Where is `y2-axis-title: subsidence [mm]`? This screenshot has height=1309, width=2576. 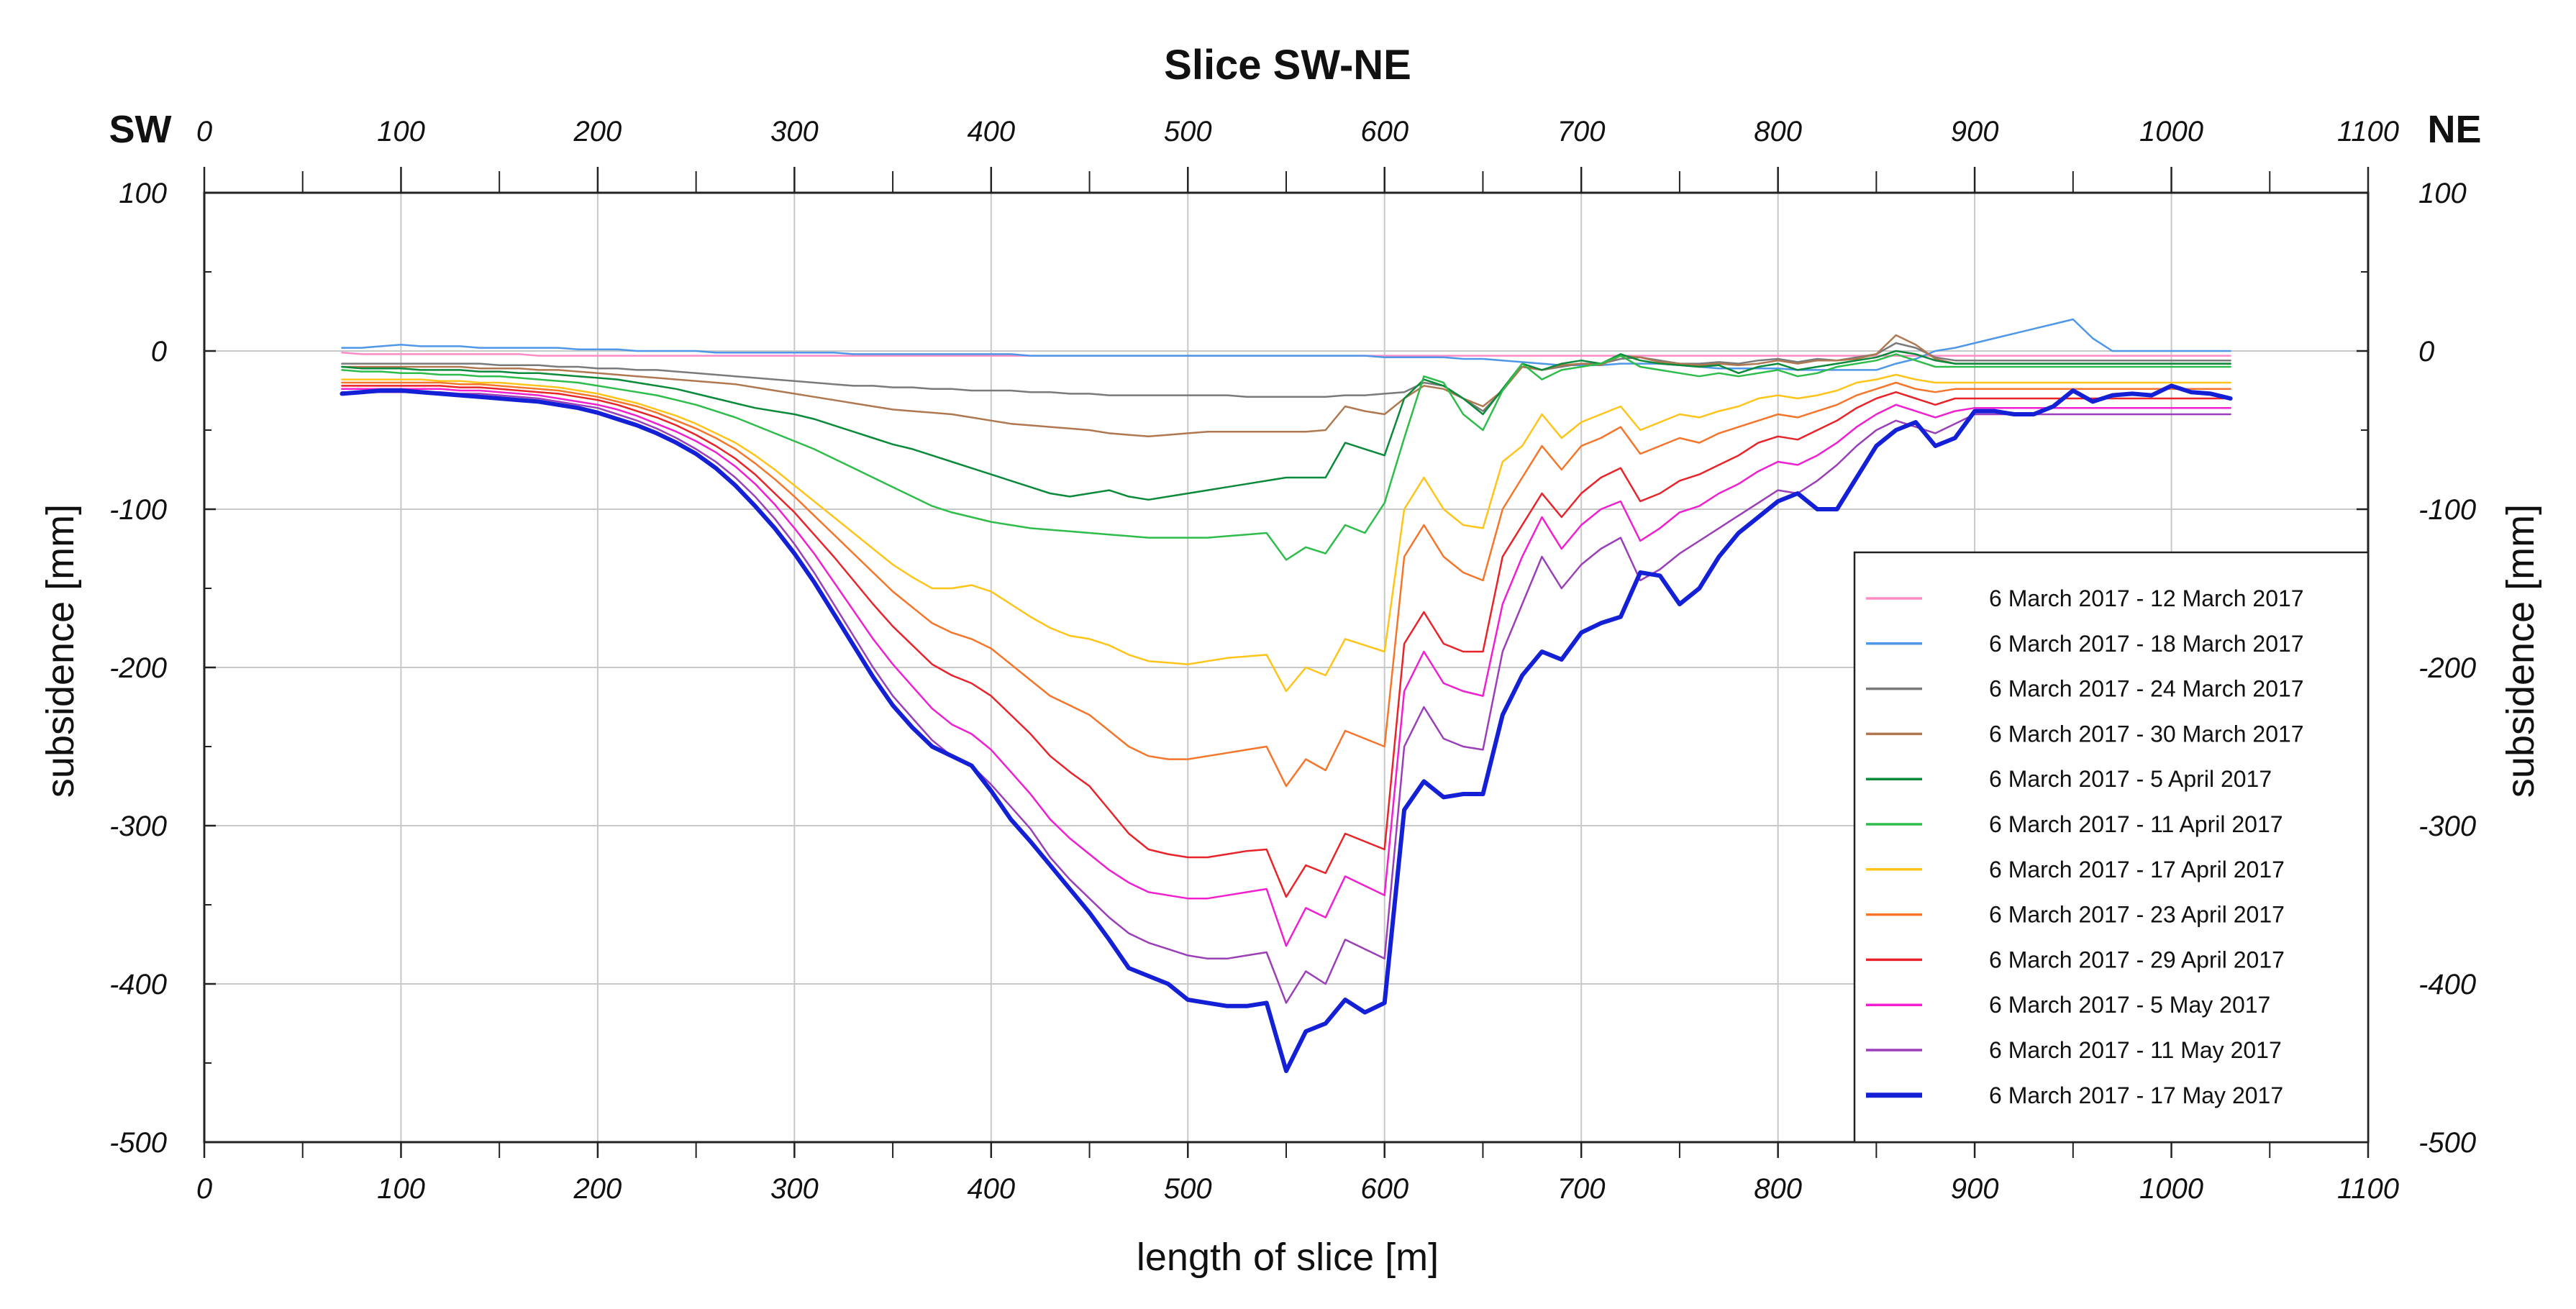
y2-axis-title: subsidence [mm] is located at coordinates (2520, 651).